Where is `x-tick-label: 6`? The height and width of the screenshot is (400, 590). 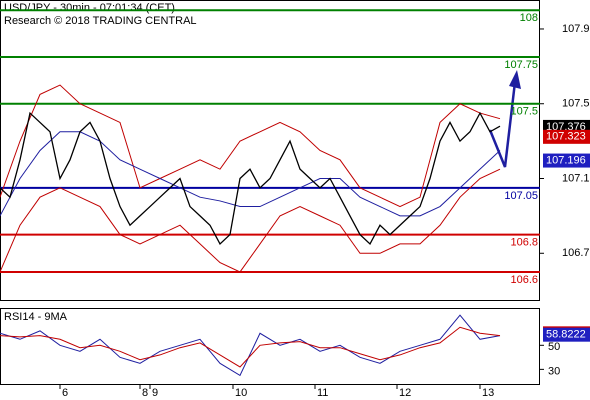 x-tick-label: 6 is located at coordinates (65, 393).